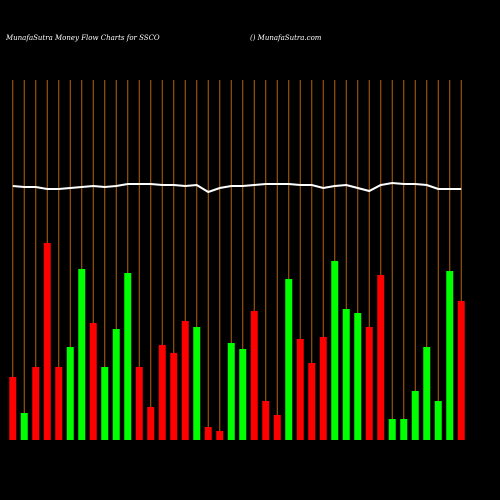 This screenshot has width=500, height=500. I want to click on chart-subtitle: () MunafaSutra.com, so click(286, 38).